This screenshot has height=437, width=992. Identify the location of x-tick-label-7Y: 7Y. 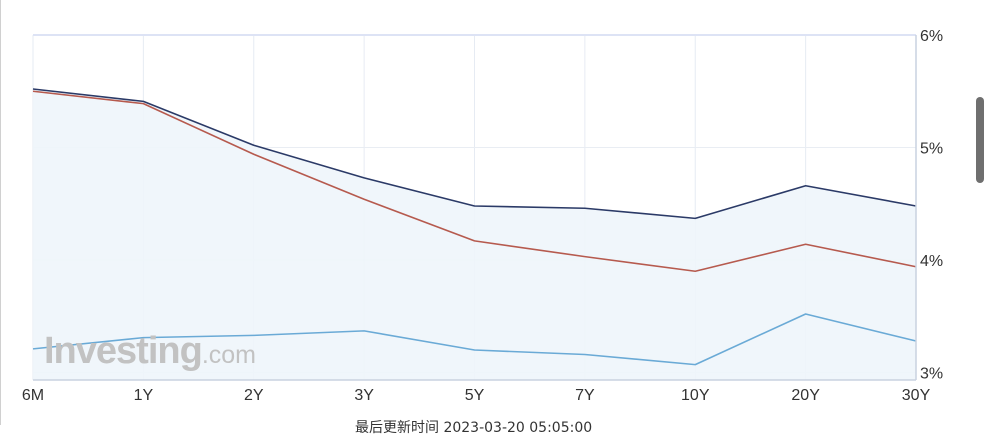
(585, 395).